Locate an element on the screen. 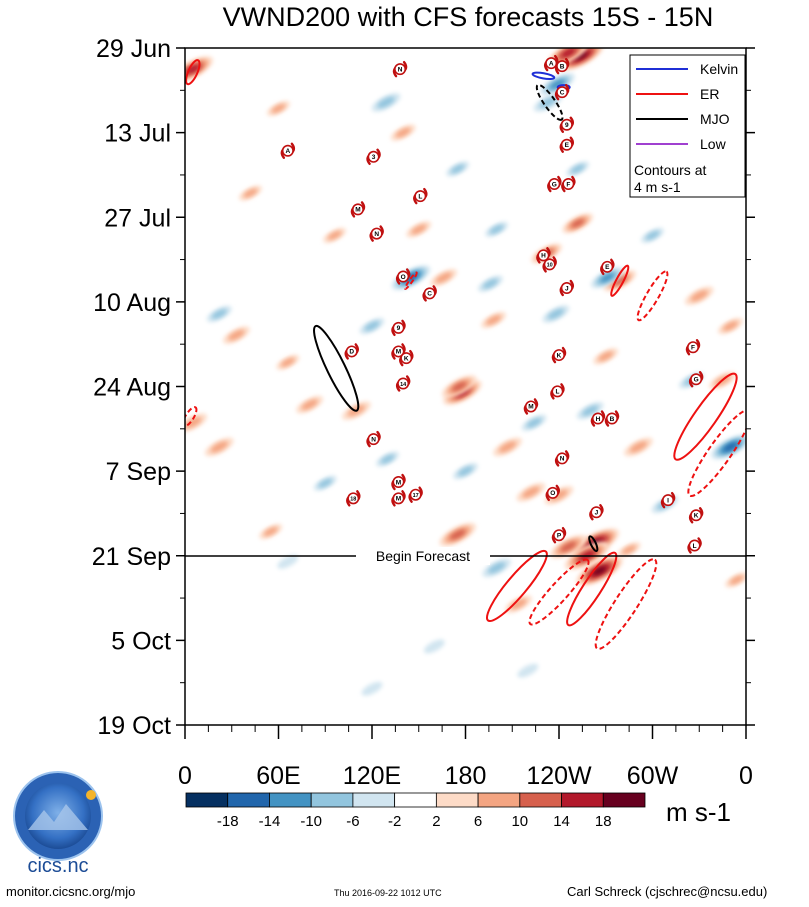  storm-marker: 9 is located at coordinates (566, 124).